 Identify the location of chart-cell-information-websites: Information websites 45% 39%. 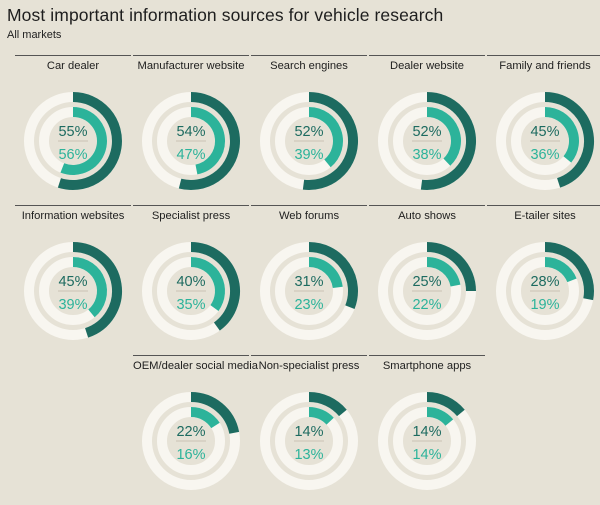
(73, 280).